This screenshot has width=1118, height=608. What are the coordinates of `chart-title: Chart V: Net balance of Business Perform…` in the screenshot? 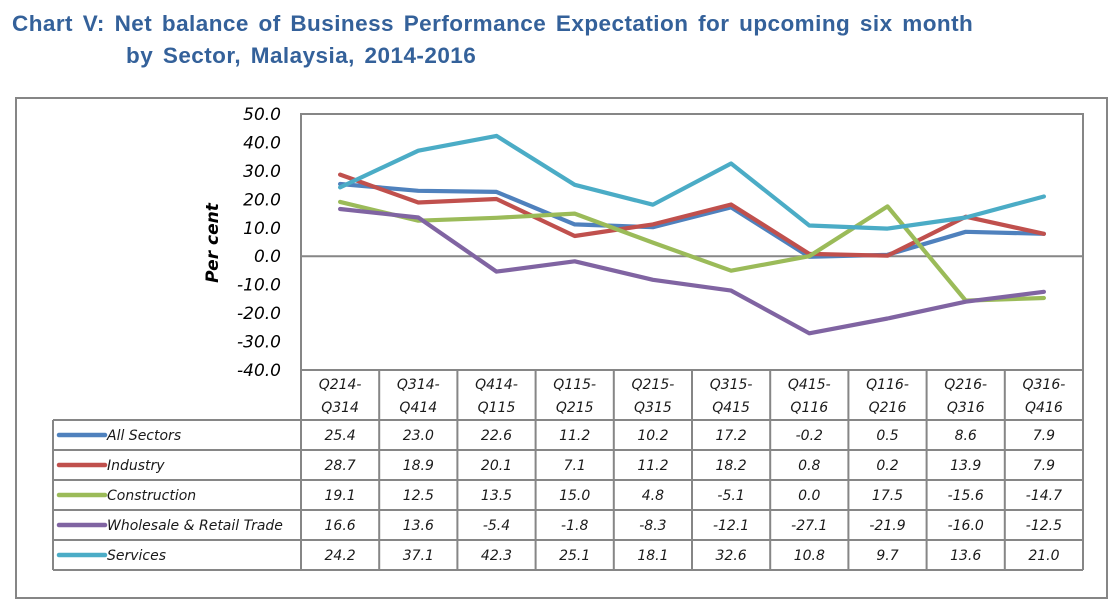 It's located at (562, 40).